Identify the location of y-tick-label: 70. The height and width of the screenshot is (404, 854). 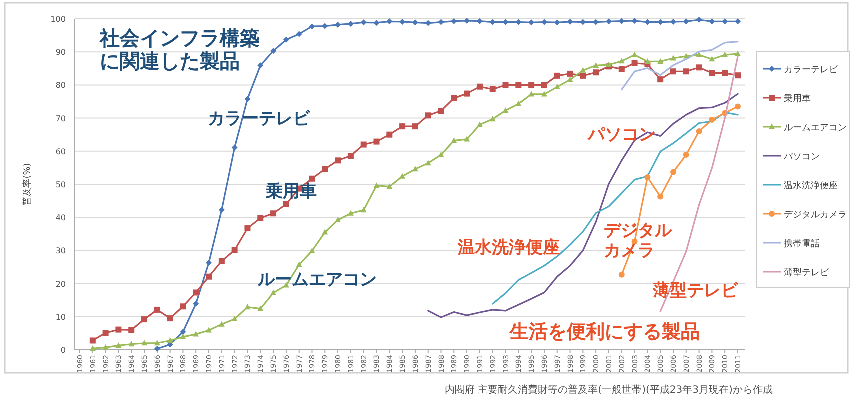
(61, 119).